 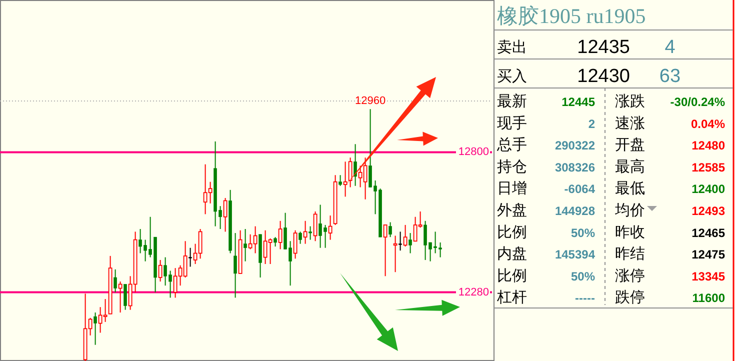 I want to click on text: 最低, so click(x=630, y=189).